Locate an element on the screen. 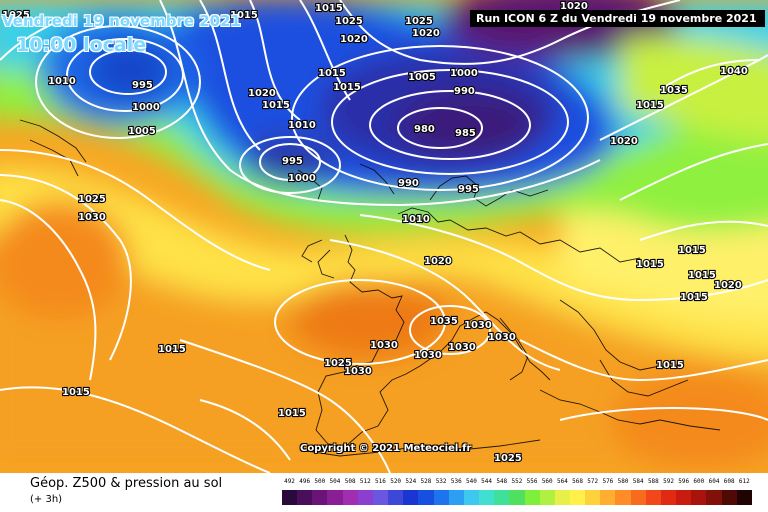 Image resolution: width=768 pixels, height=512 pixels. color-scale-tick-label: 532 is located at coordinates (441, 481).